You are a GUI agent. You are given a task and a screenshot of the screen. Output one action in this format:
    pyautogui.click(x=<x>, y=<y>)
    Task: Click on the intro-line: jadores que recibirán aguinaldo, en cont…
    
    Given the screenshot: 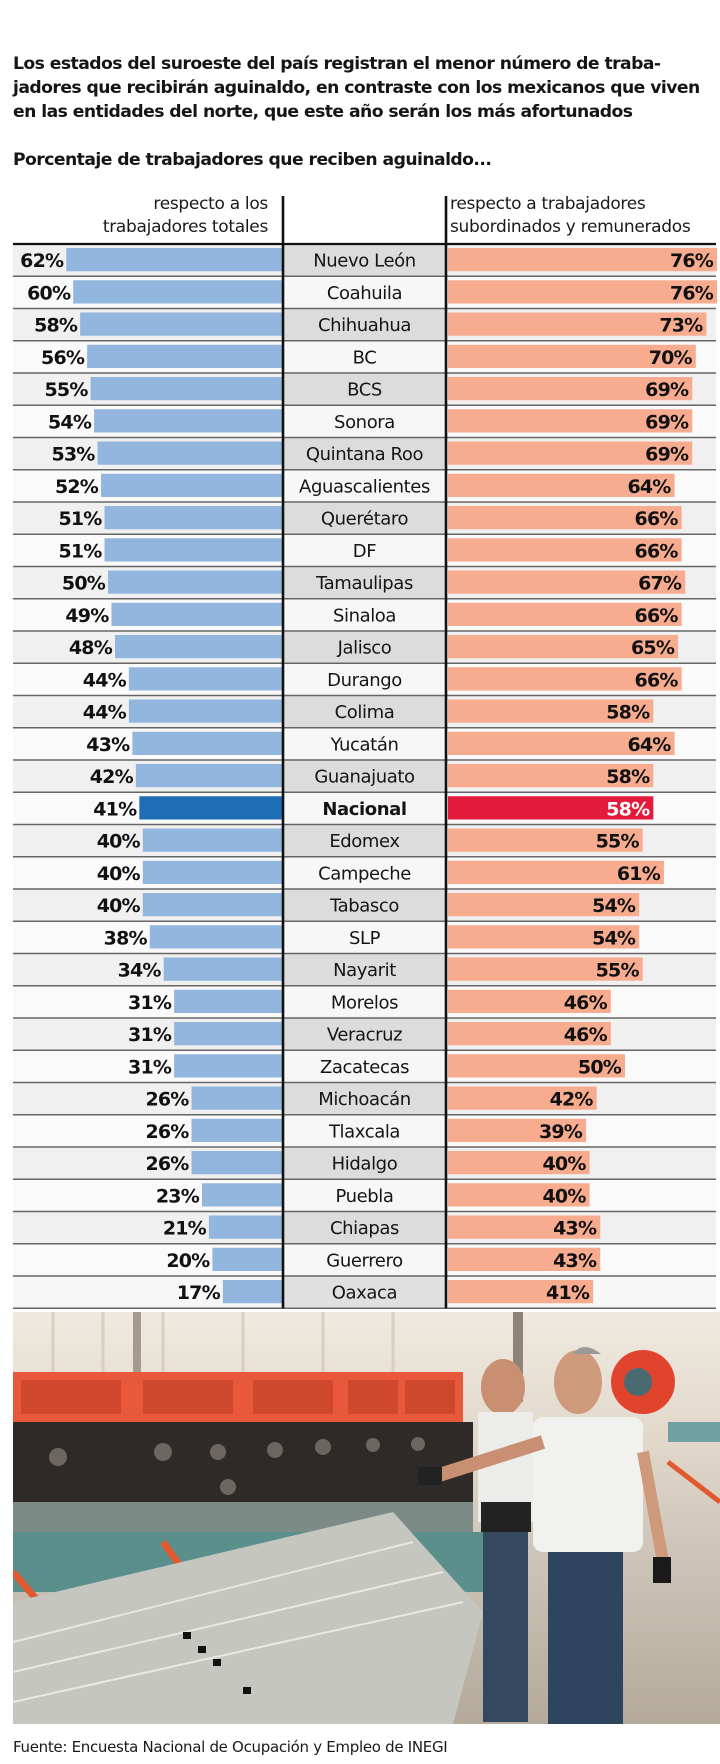 What is the action you would take?
    pyautogui.click(x=356, y=88)
    